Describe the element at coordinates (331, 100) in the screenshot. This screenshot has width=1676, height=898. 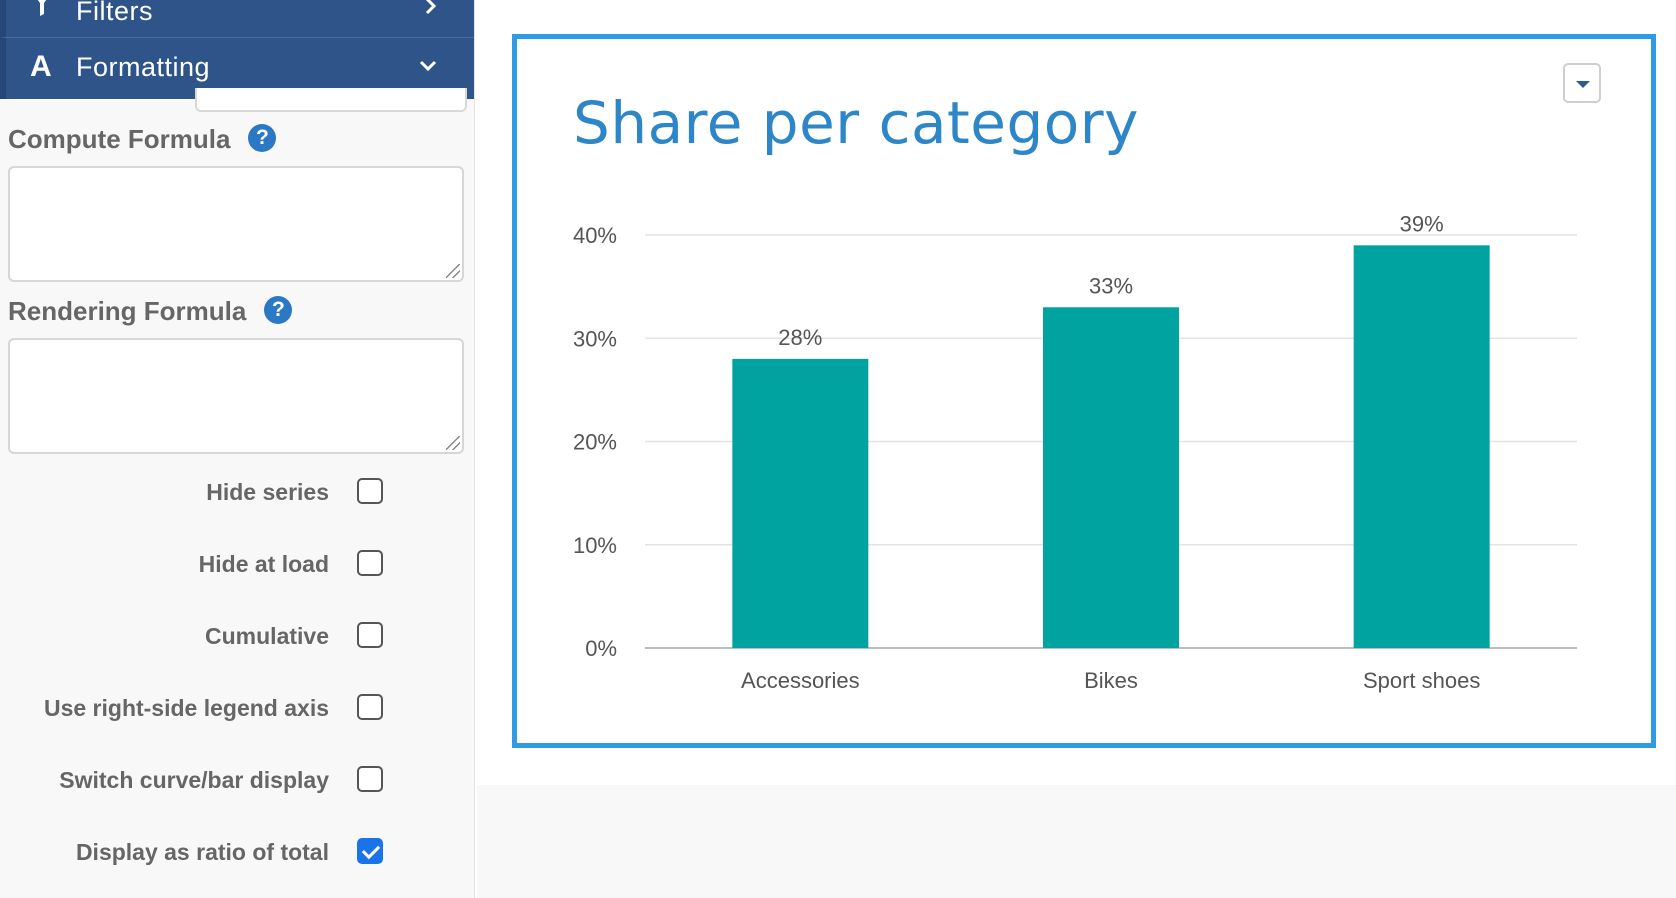
I see `previous-field-input` at that location.